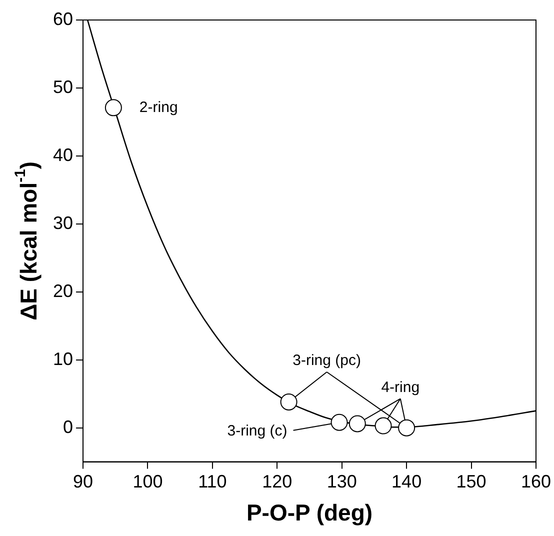  I want to click on x-tick-label: 100, so click(147, 482).